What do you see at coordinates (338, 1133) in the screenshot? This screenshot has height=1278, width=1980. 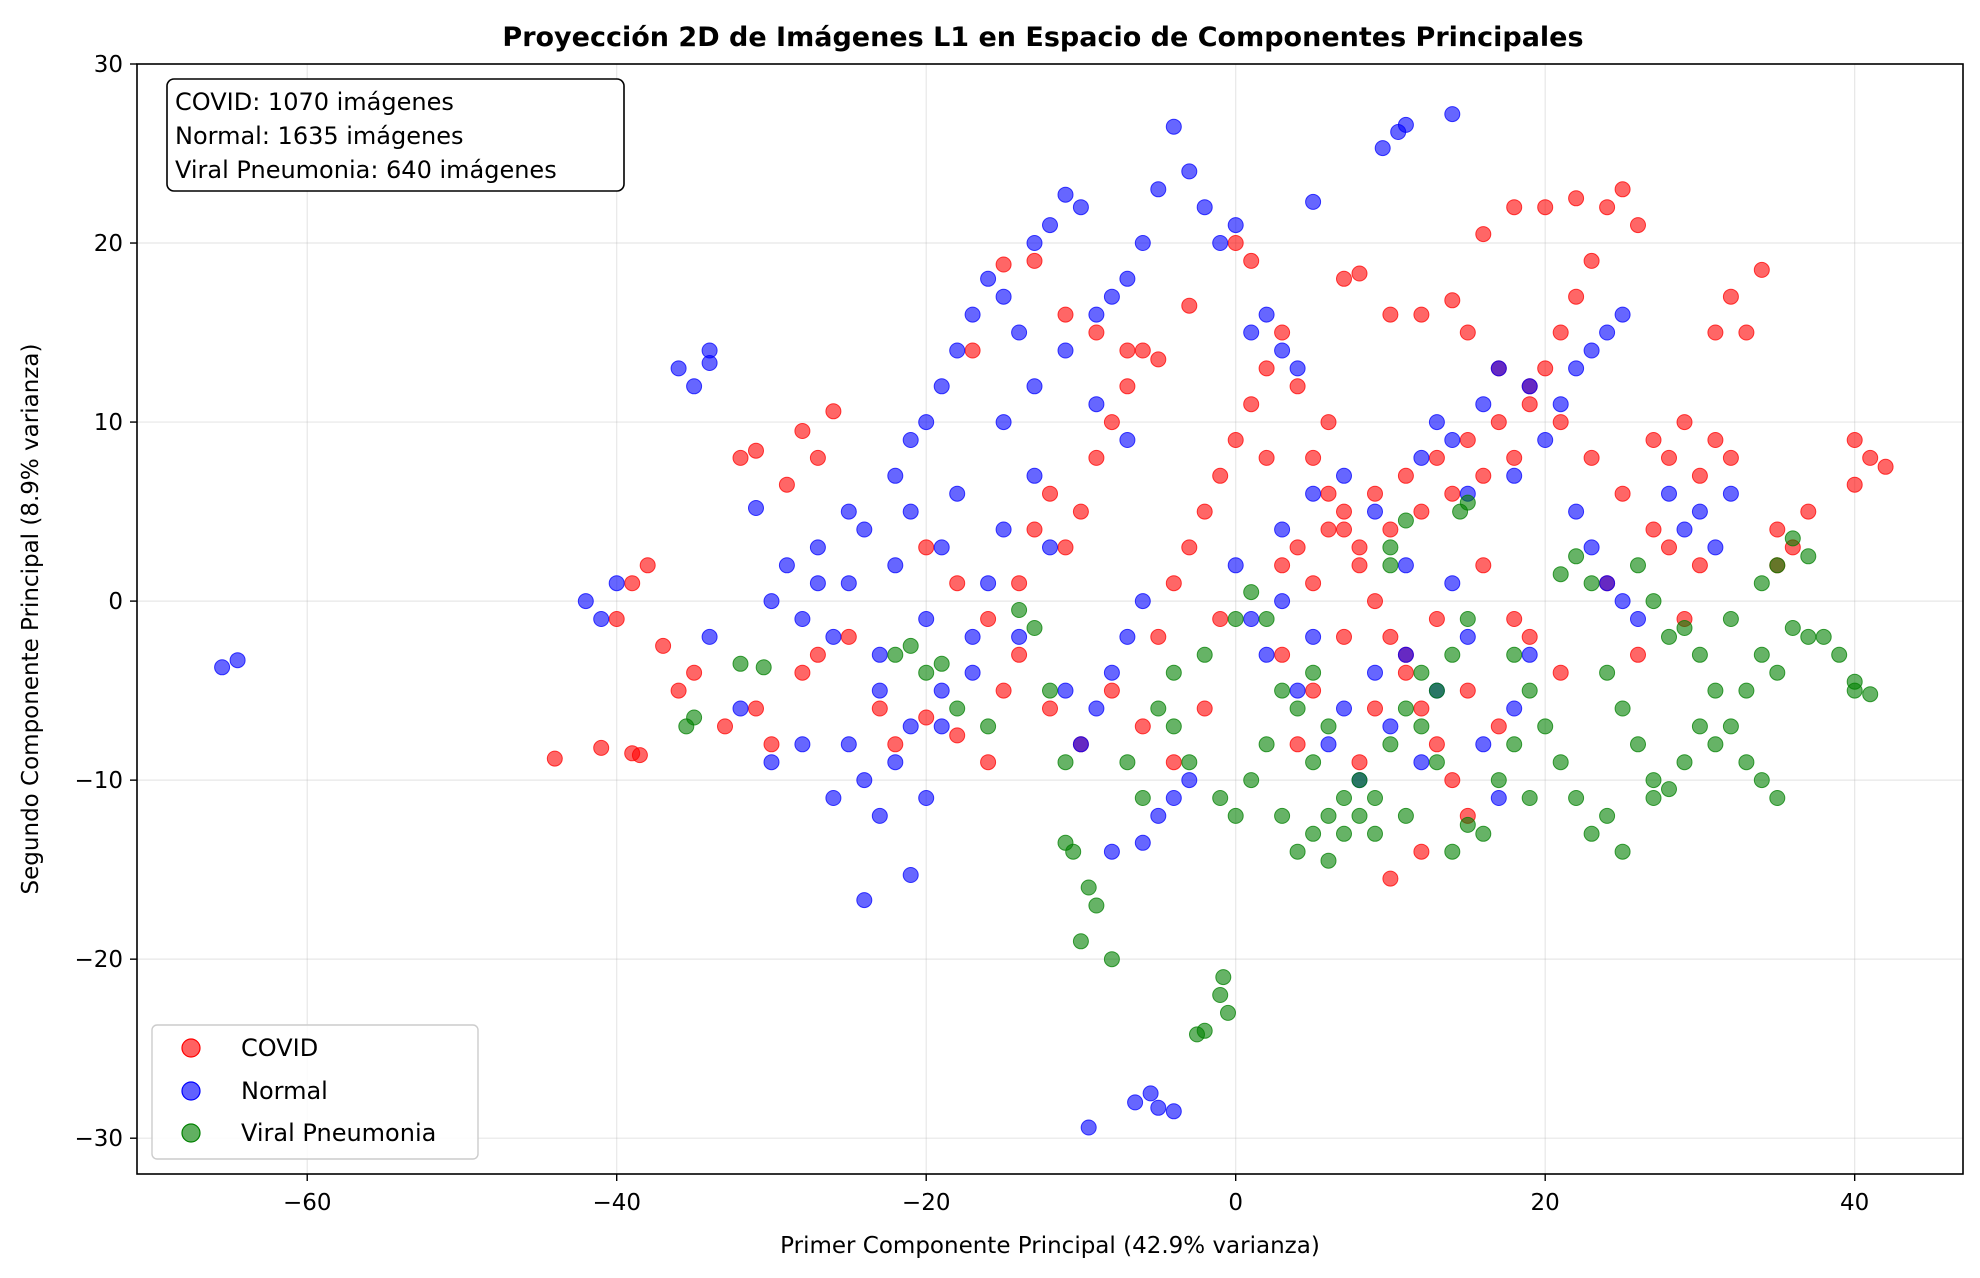 I see `legend-label-viral: Viral Pneumonia` at bounding box center [338, 1133].